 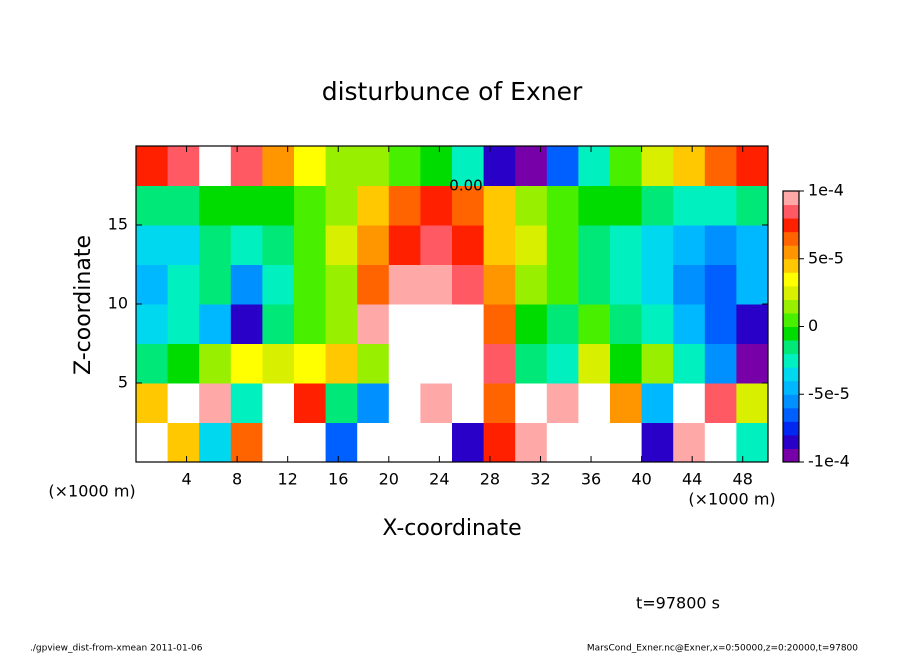 What do you see at coordinates (451, 528) in the screenshot?
I see `x-axis-label: X-coordinate` at bounding box center [451, 528].